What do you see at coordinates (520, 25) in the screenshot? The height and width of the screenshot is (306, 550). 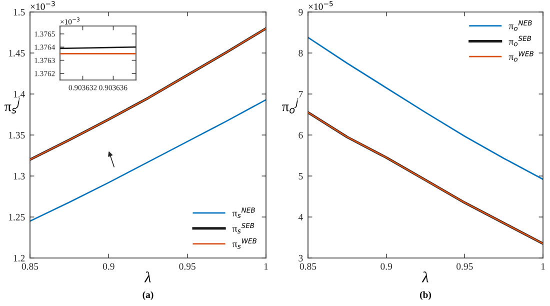 I see `legend-label: π$_{o}$$^{NEB}$` at bounding box center [520, 25].